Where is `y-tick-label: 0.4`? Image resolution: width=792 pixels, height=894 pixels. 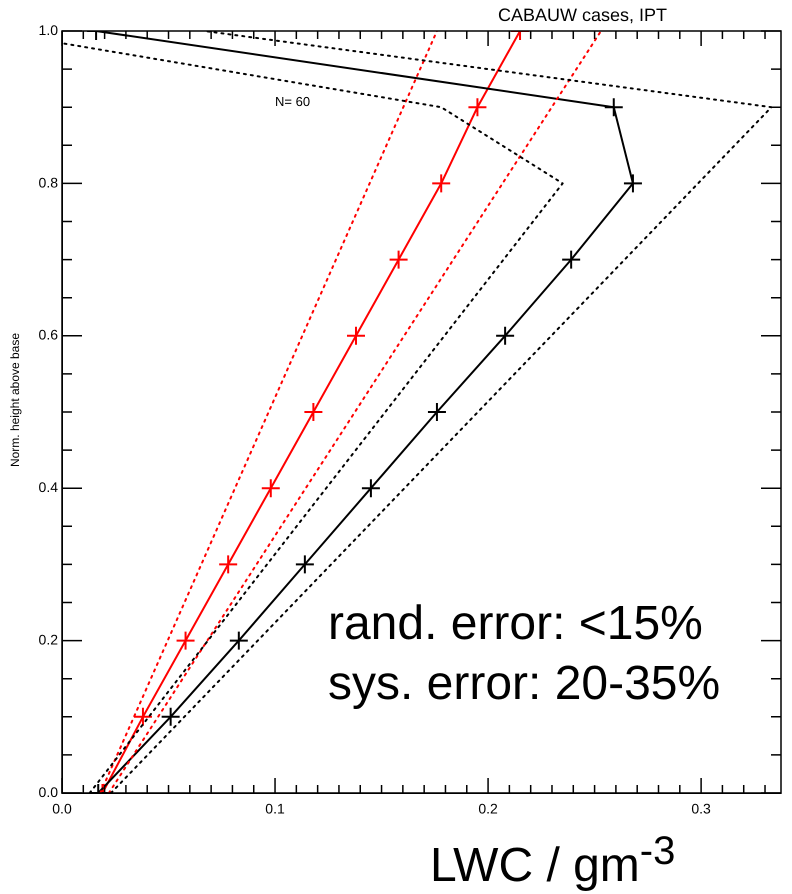
y-tick-label: 0.4 is located at coordinates (48, 487).